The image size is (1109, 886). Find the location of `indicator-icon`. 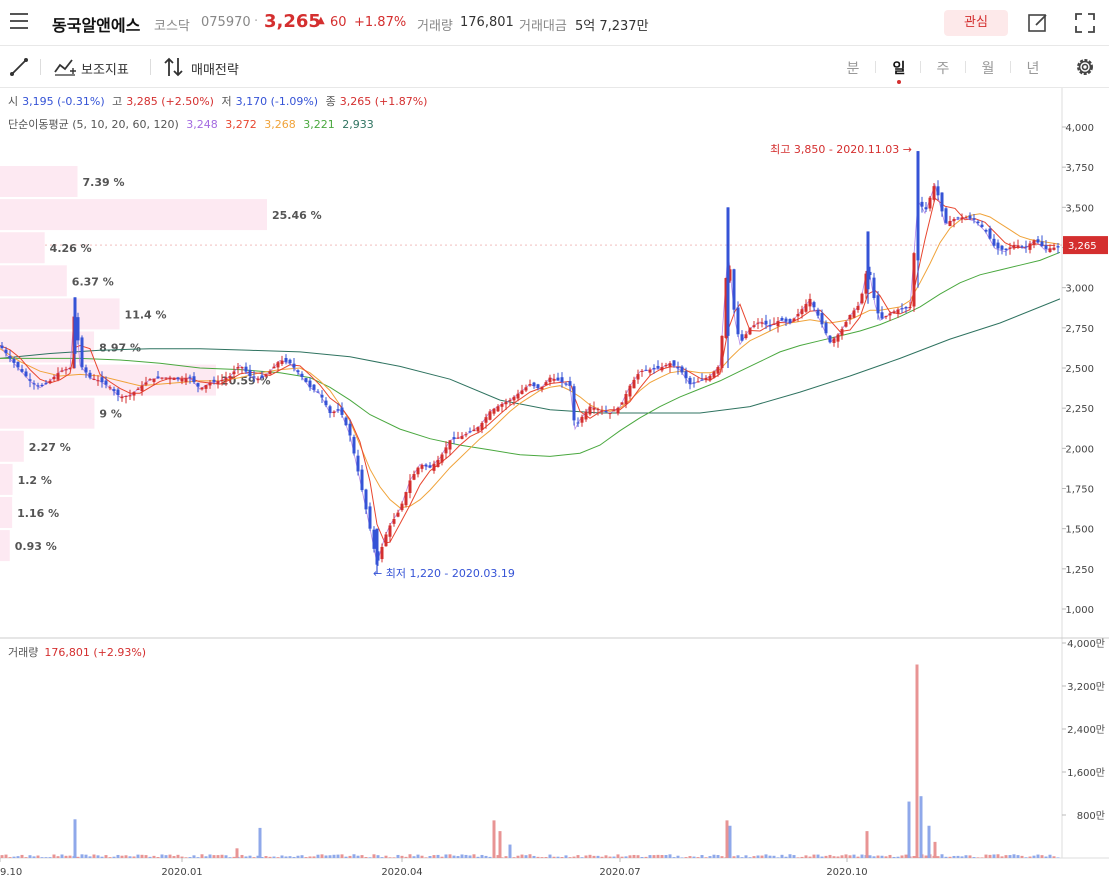

indicator-icon is located at coordinates (65, 66).